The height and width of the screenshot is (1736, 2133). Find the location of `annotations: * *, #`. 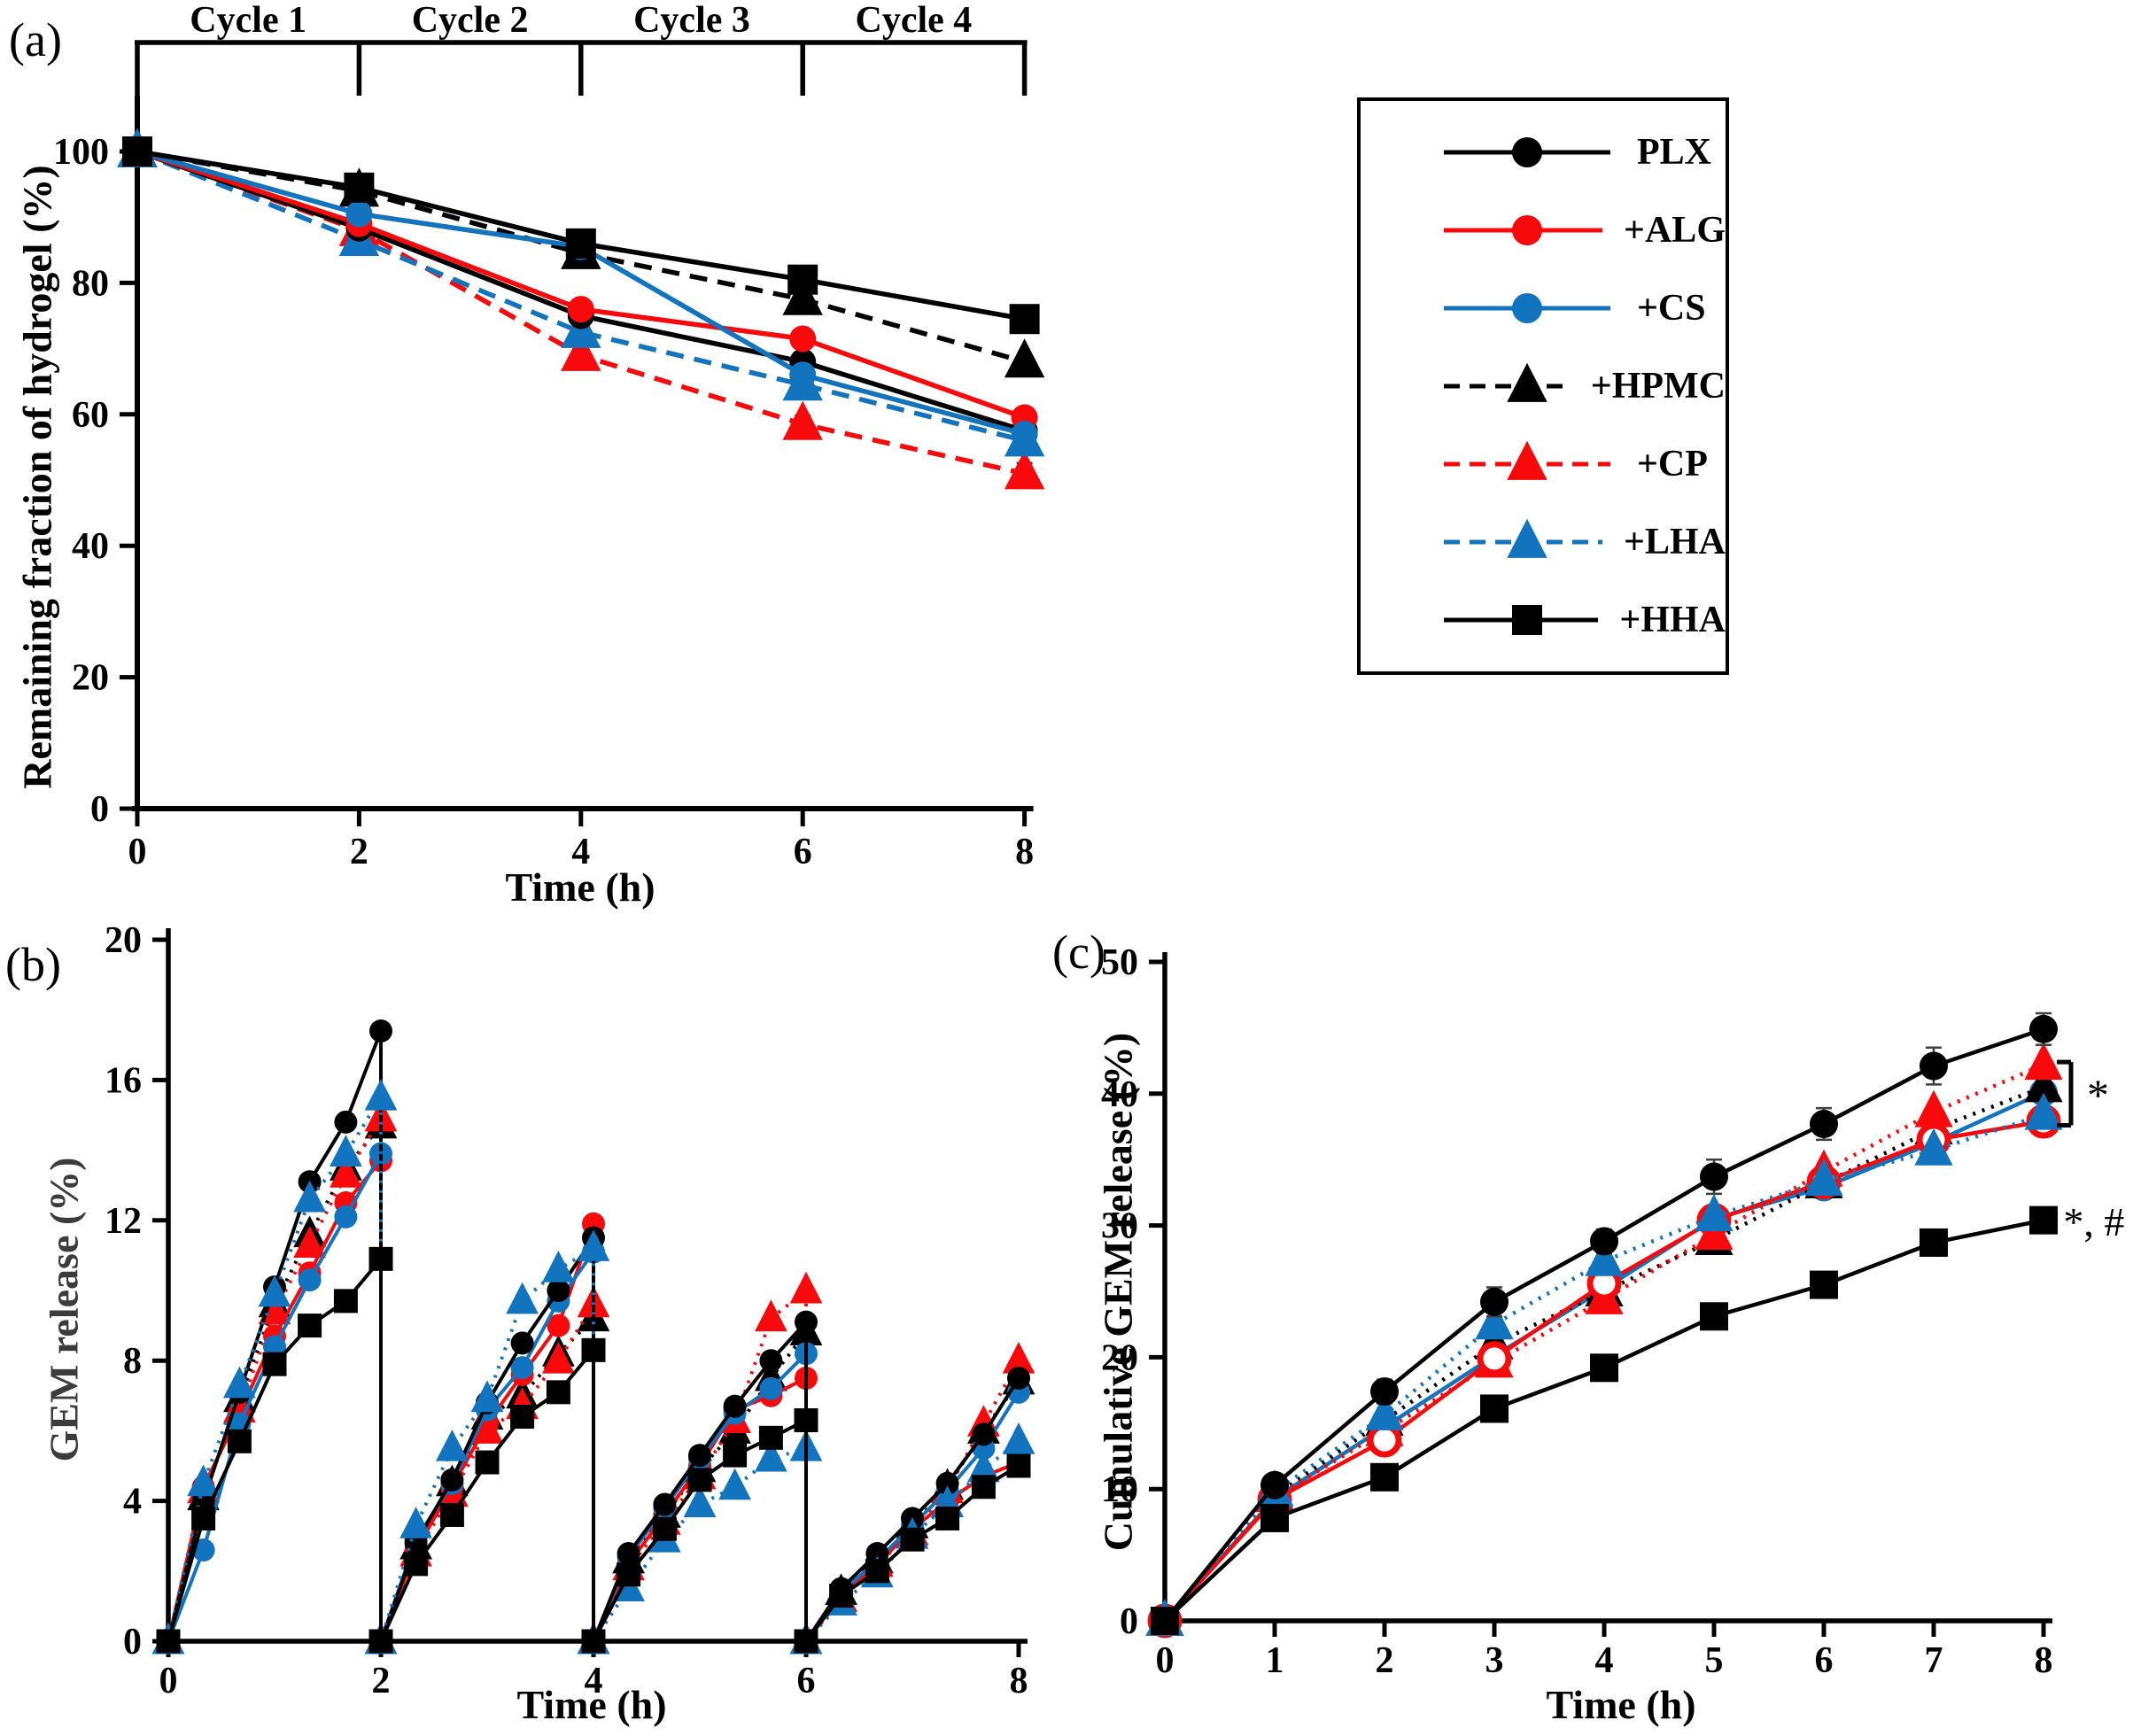

annotations: * *, # is located at coordinates (2091, 1151).